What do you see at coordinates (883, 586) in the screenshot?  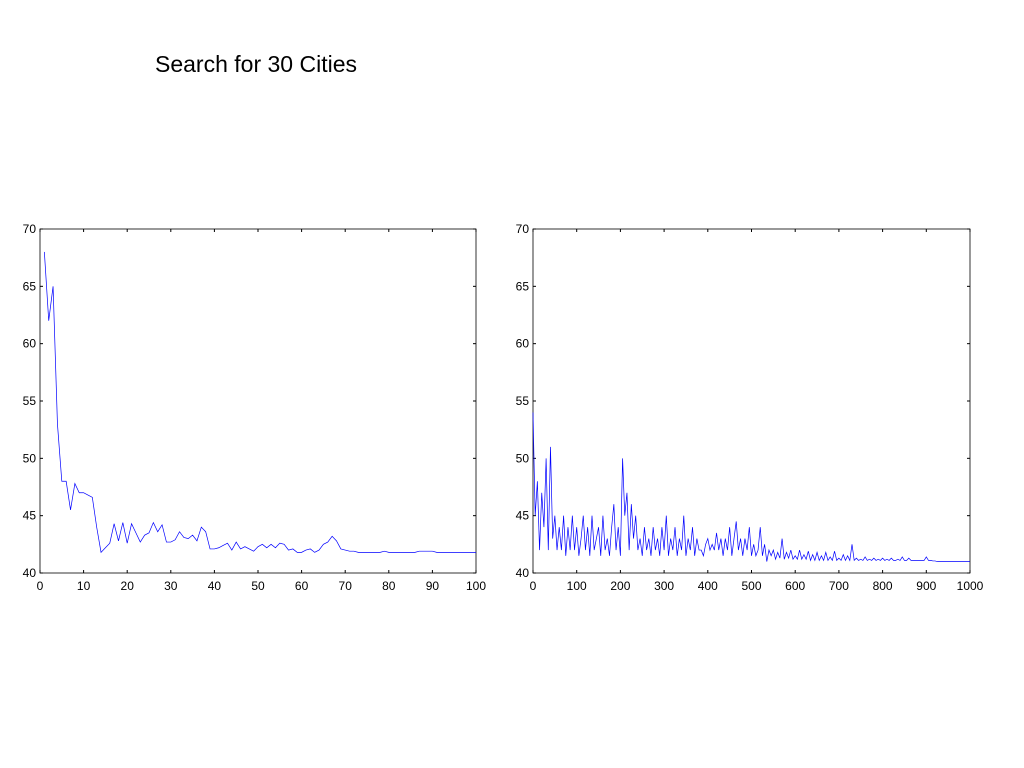 I see `x-tick-label: 800` at bounding box center [883, 586].